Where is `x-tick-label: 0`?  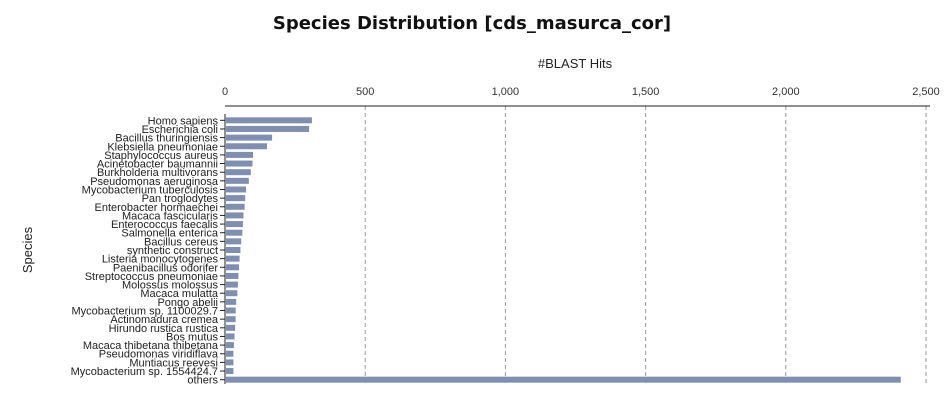
x-tick-label: 0 is located at coordinates (225, 92).